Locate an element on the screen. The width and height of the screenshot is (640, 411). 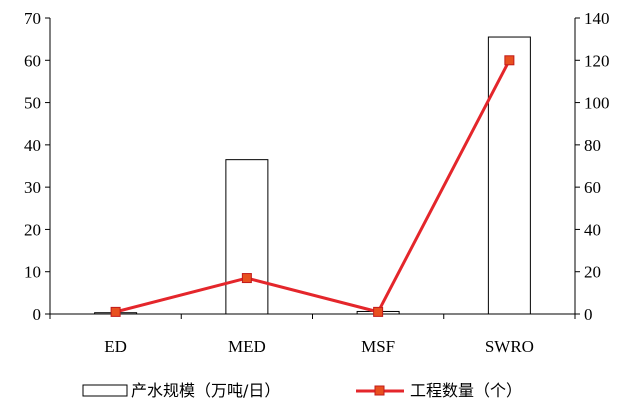
y-right-tick-label: 120 is located at coordinates (597, 60).